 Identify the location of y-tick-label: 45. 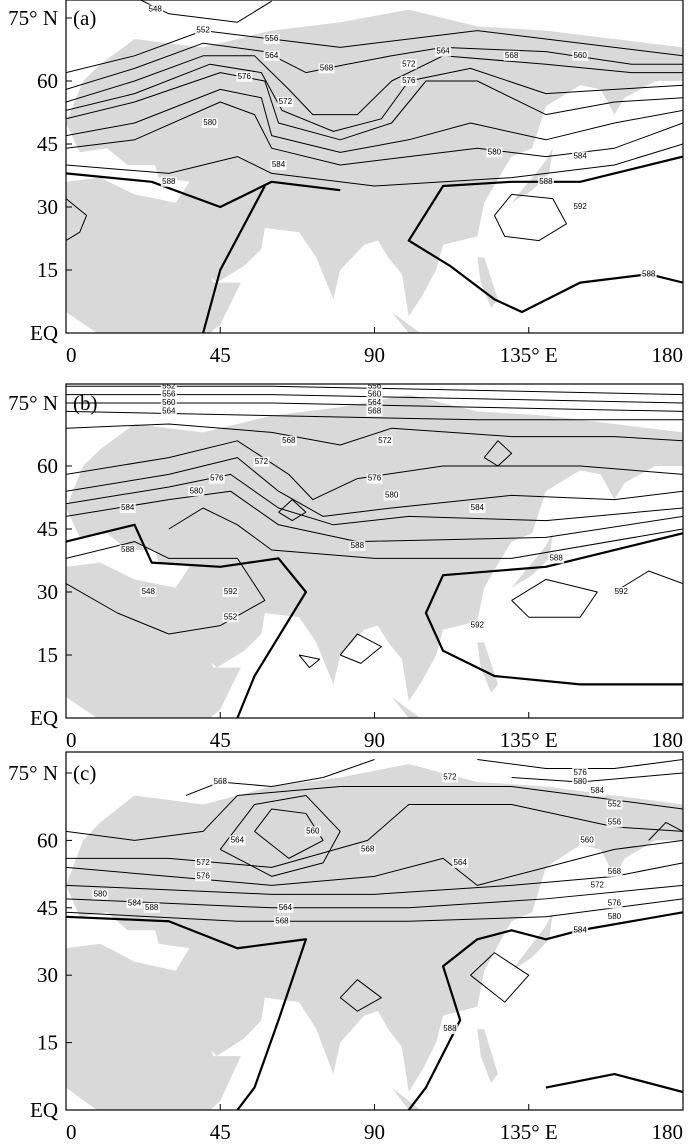
(47, 529).